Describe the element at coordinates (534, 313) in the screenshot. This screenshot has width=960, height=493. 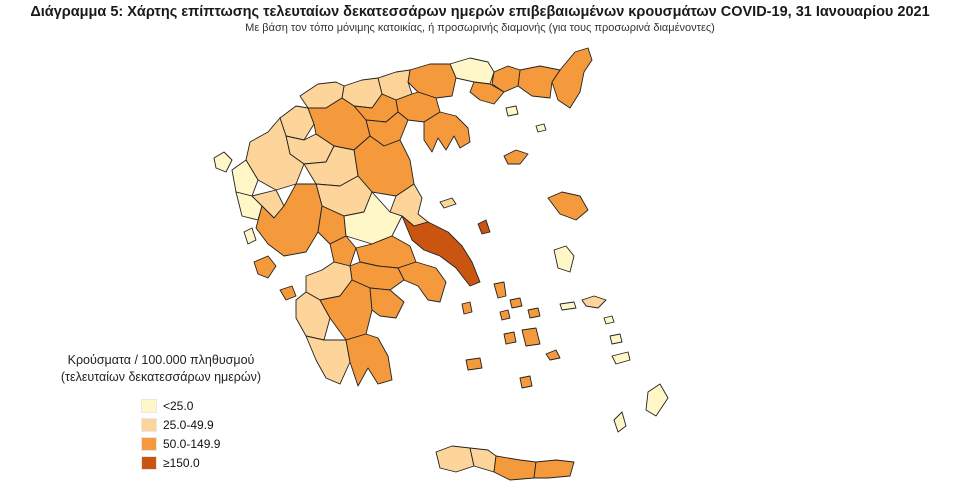
I see `region-mykonos` at that location.